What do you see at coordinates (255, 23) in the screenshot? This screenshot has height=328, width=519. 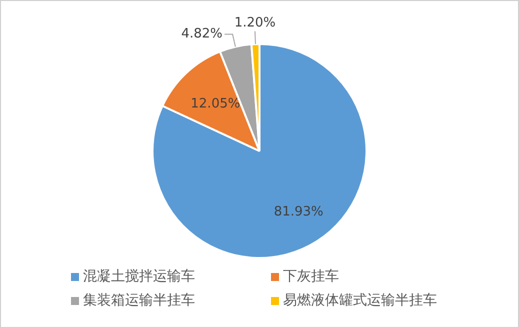 I see `data-label: 1.20%` at bounding box center [255, 23].